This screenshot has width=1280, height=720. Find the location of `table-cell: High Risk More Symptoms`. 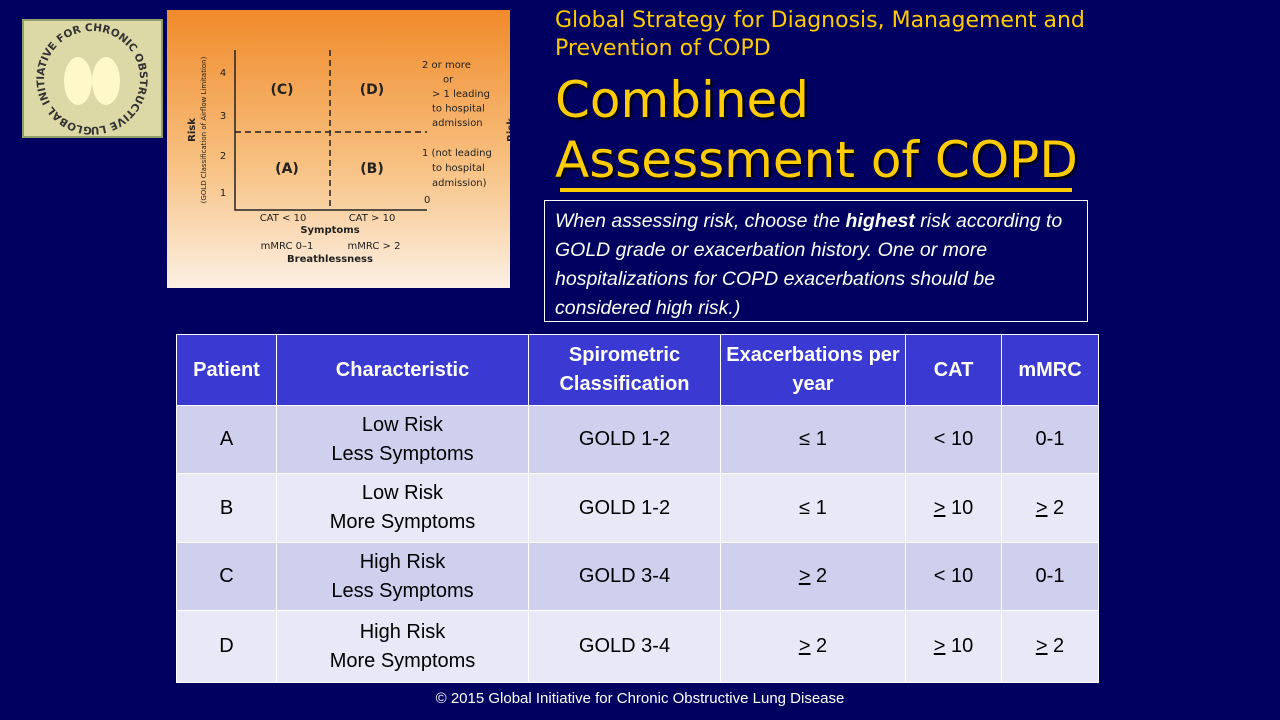

table-cell: High Risk More Symptoms is located at coordinates (402, 646).